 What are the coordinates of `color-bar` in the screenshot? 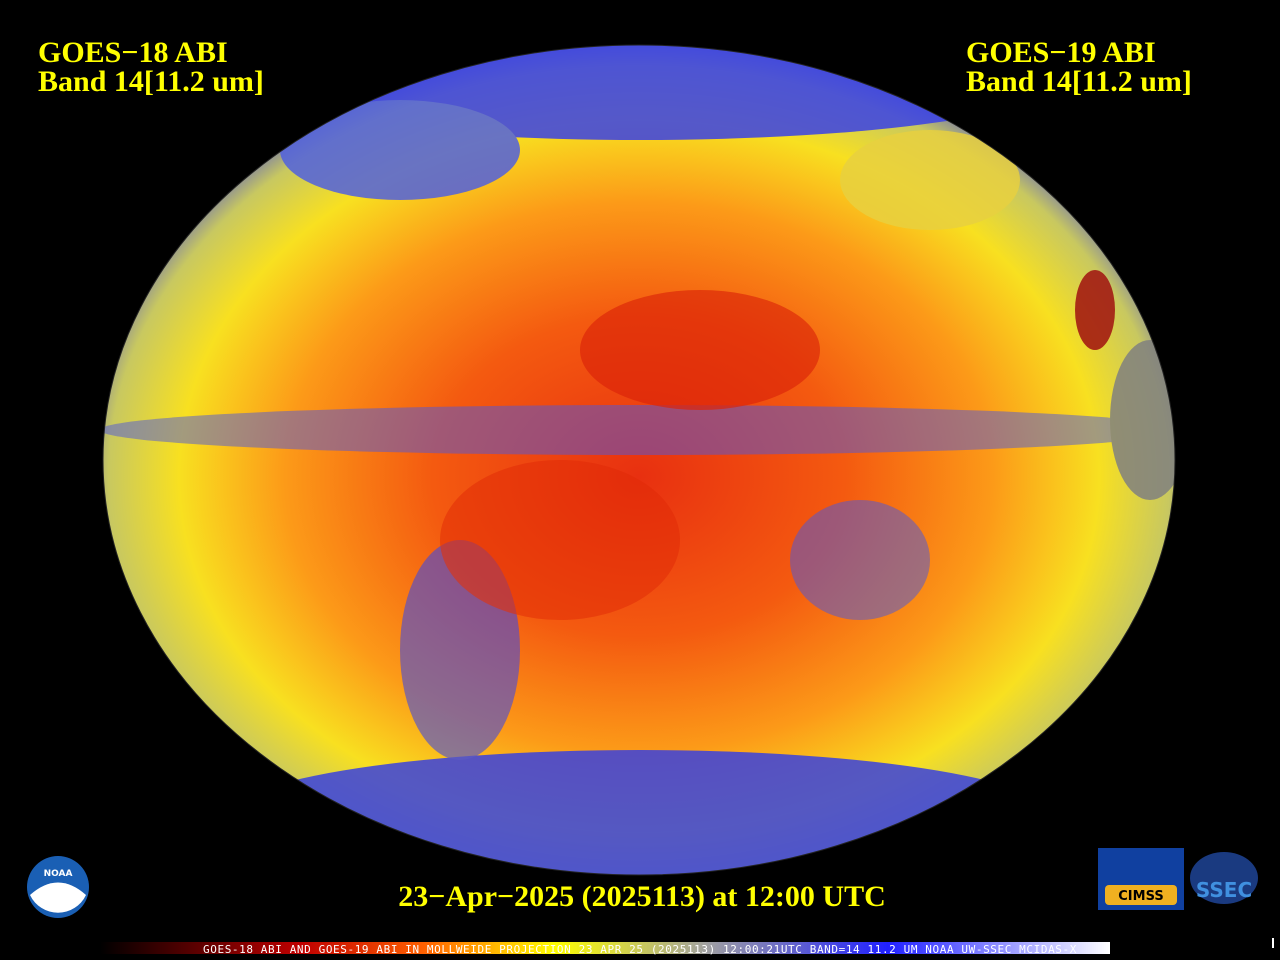 It's located at (605, 948).